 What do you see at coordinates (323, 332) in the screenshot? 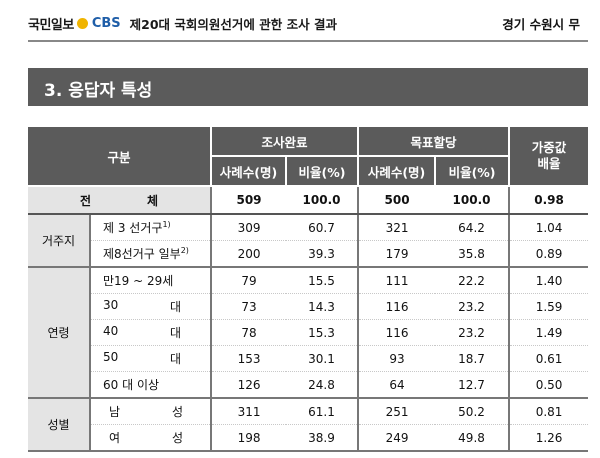
I see `cell: 15.3` at bounding box center [323, 332].